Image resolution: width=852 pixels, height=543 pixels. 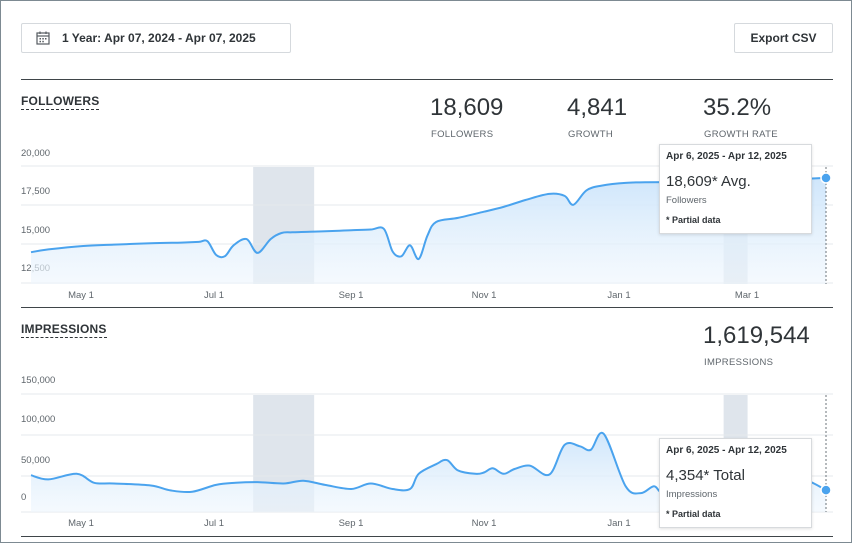 What do you see at coordinates (692, 494) in the screenshot?
I see `tooltip-metric: Impressions` at bounding box center [692, 494].